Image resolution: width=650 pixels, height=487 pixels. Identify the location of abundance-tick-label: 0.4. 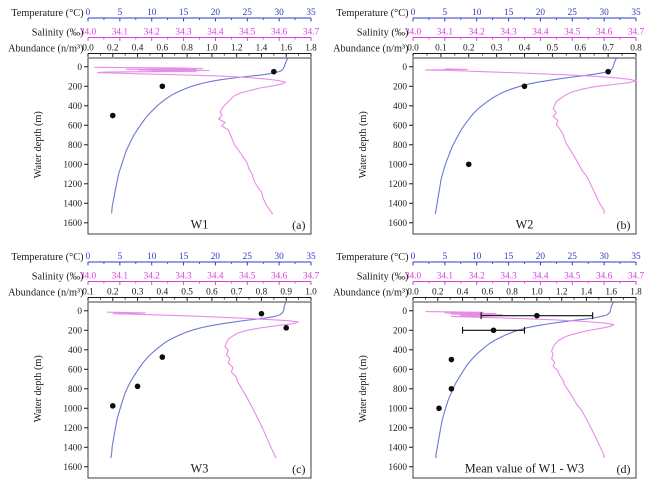
(463, 293).